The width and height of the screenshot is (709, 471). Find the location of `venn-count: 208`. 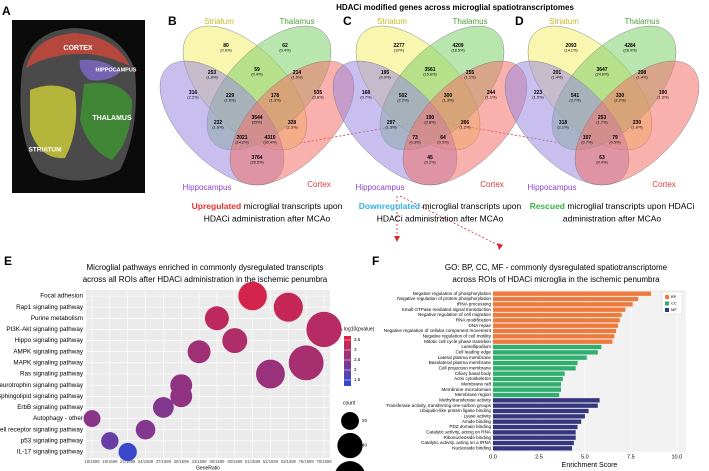

venn-count: 208 is located at coordinates (642, 73).